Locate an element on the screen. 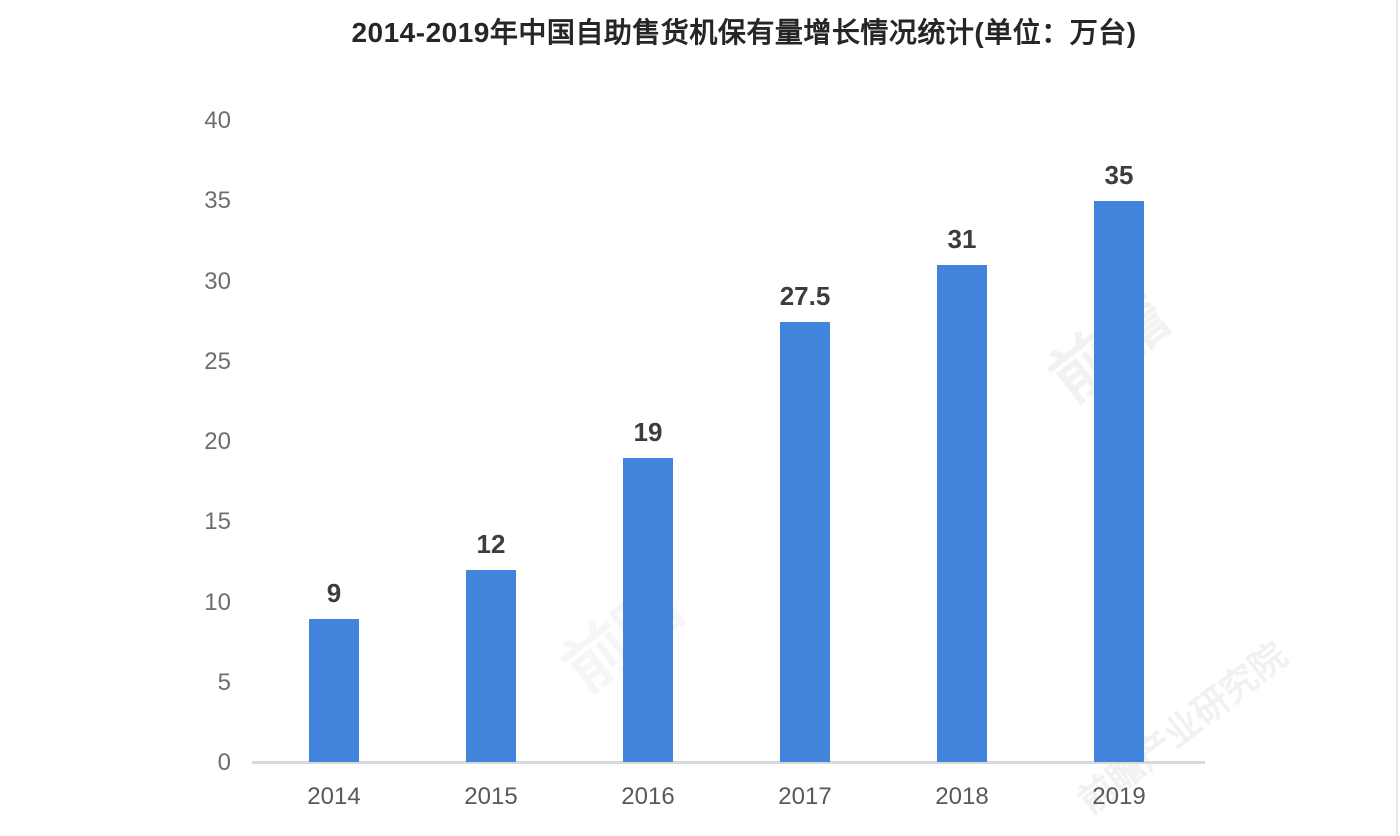 Image resolution: width=1400 pixels, height=836 pixels. y-tick-label-25: 25 is located at coordinates (217, 361).